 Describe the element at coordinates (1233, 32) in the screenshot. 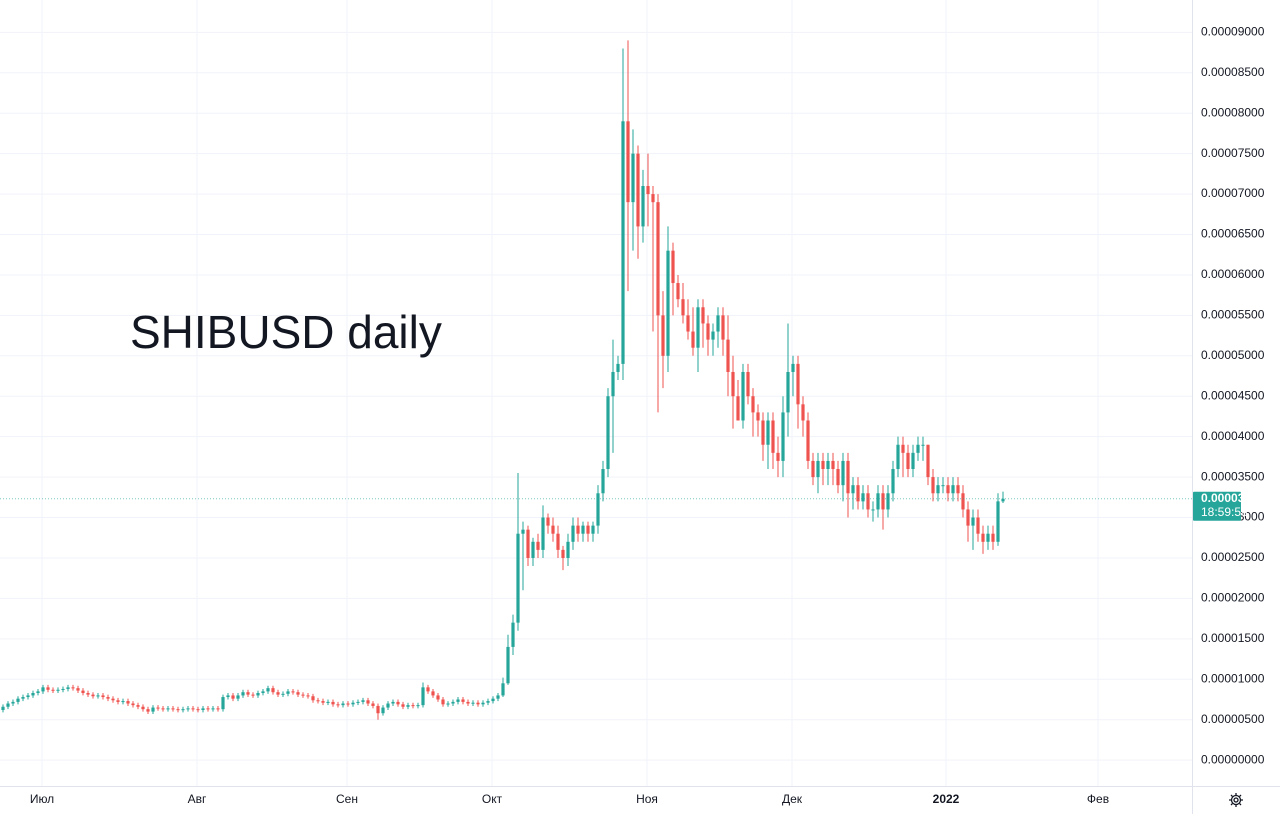

I see `y-tick-label: 0.00009000` at that location.